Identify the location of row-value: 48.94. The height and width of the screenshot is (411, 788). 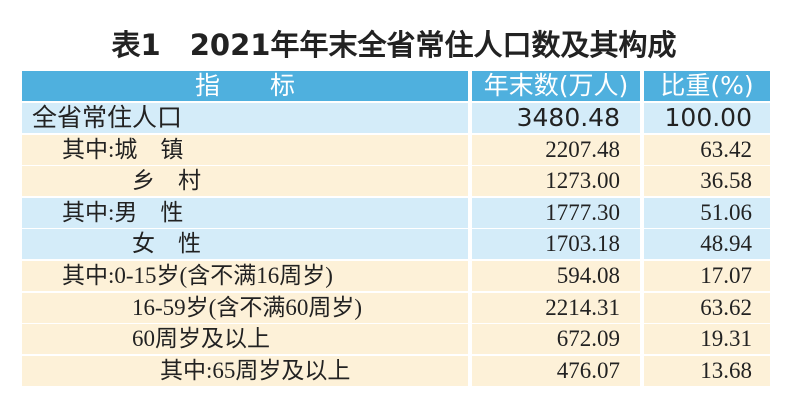
(707, 244).